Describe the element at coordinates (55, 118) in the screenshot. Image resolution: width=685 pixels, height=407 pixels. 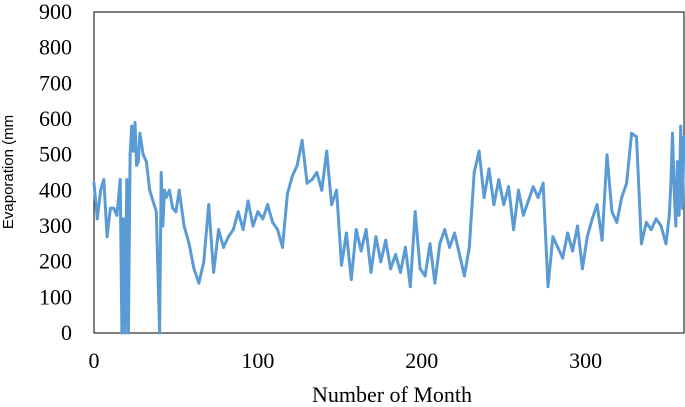
I see `y-tick-label: 600` at that location.